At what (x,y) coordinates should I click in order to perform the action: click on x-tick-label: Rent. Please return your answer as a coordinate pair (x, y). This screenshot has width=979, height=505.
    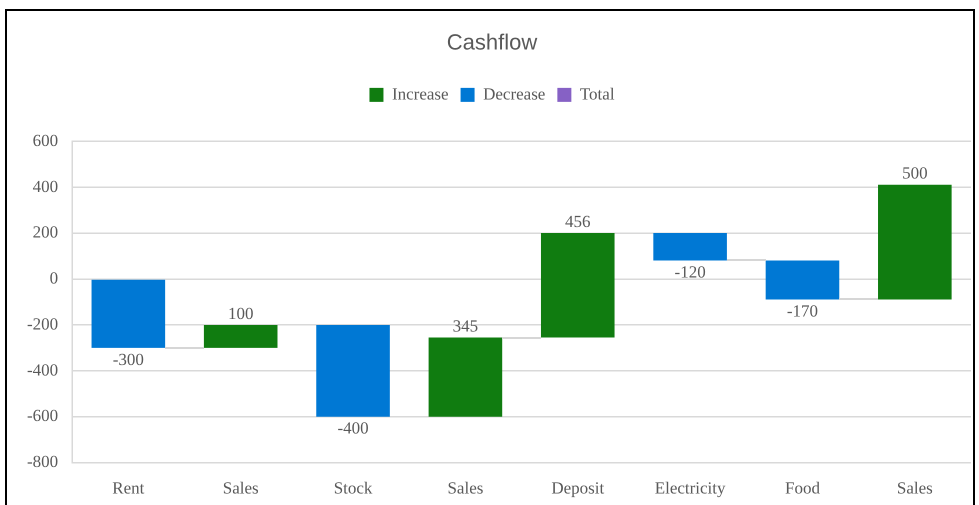
    Looking at the image, I should click on (128, 488).